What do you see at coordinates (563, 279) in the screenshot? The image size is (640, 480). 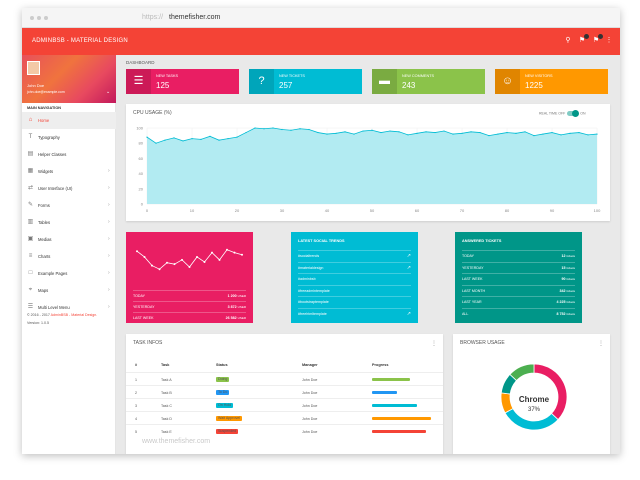 I see `ticket-number: 90` at bounding box center [563, 279].